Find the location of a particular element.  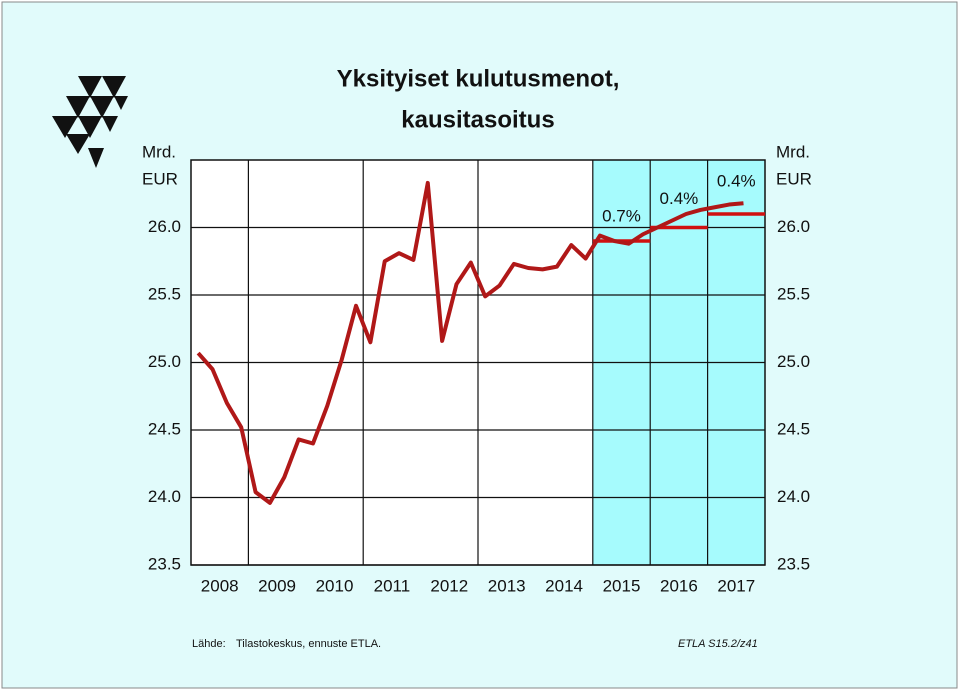

x-tick-label: 2017 is located at coordinates (736, 585).